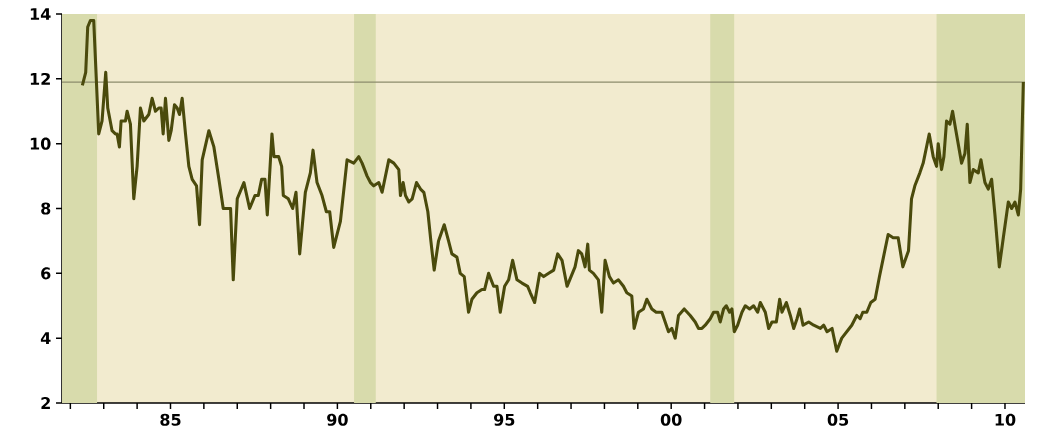  Describe the element at coordinates (504, 419) in the screenshot. I see `x-tick-label: 95` at that location.